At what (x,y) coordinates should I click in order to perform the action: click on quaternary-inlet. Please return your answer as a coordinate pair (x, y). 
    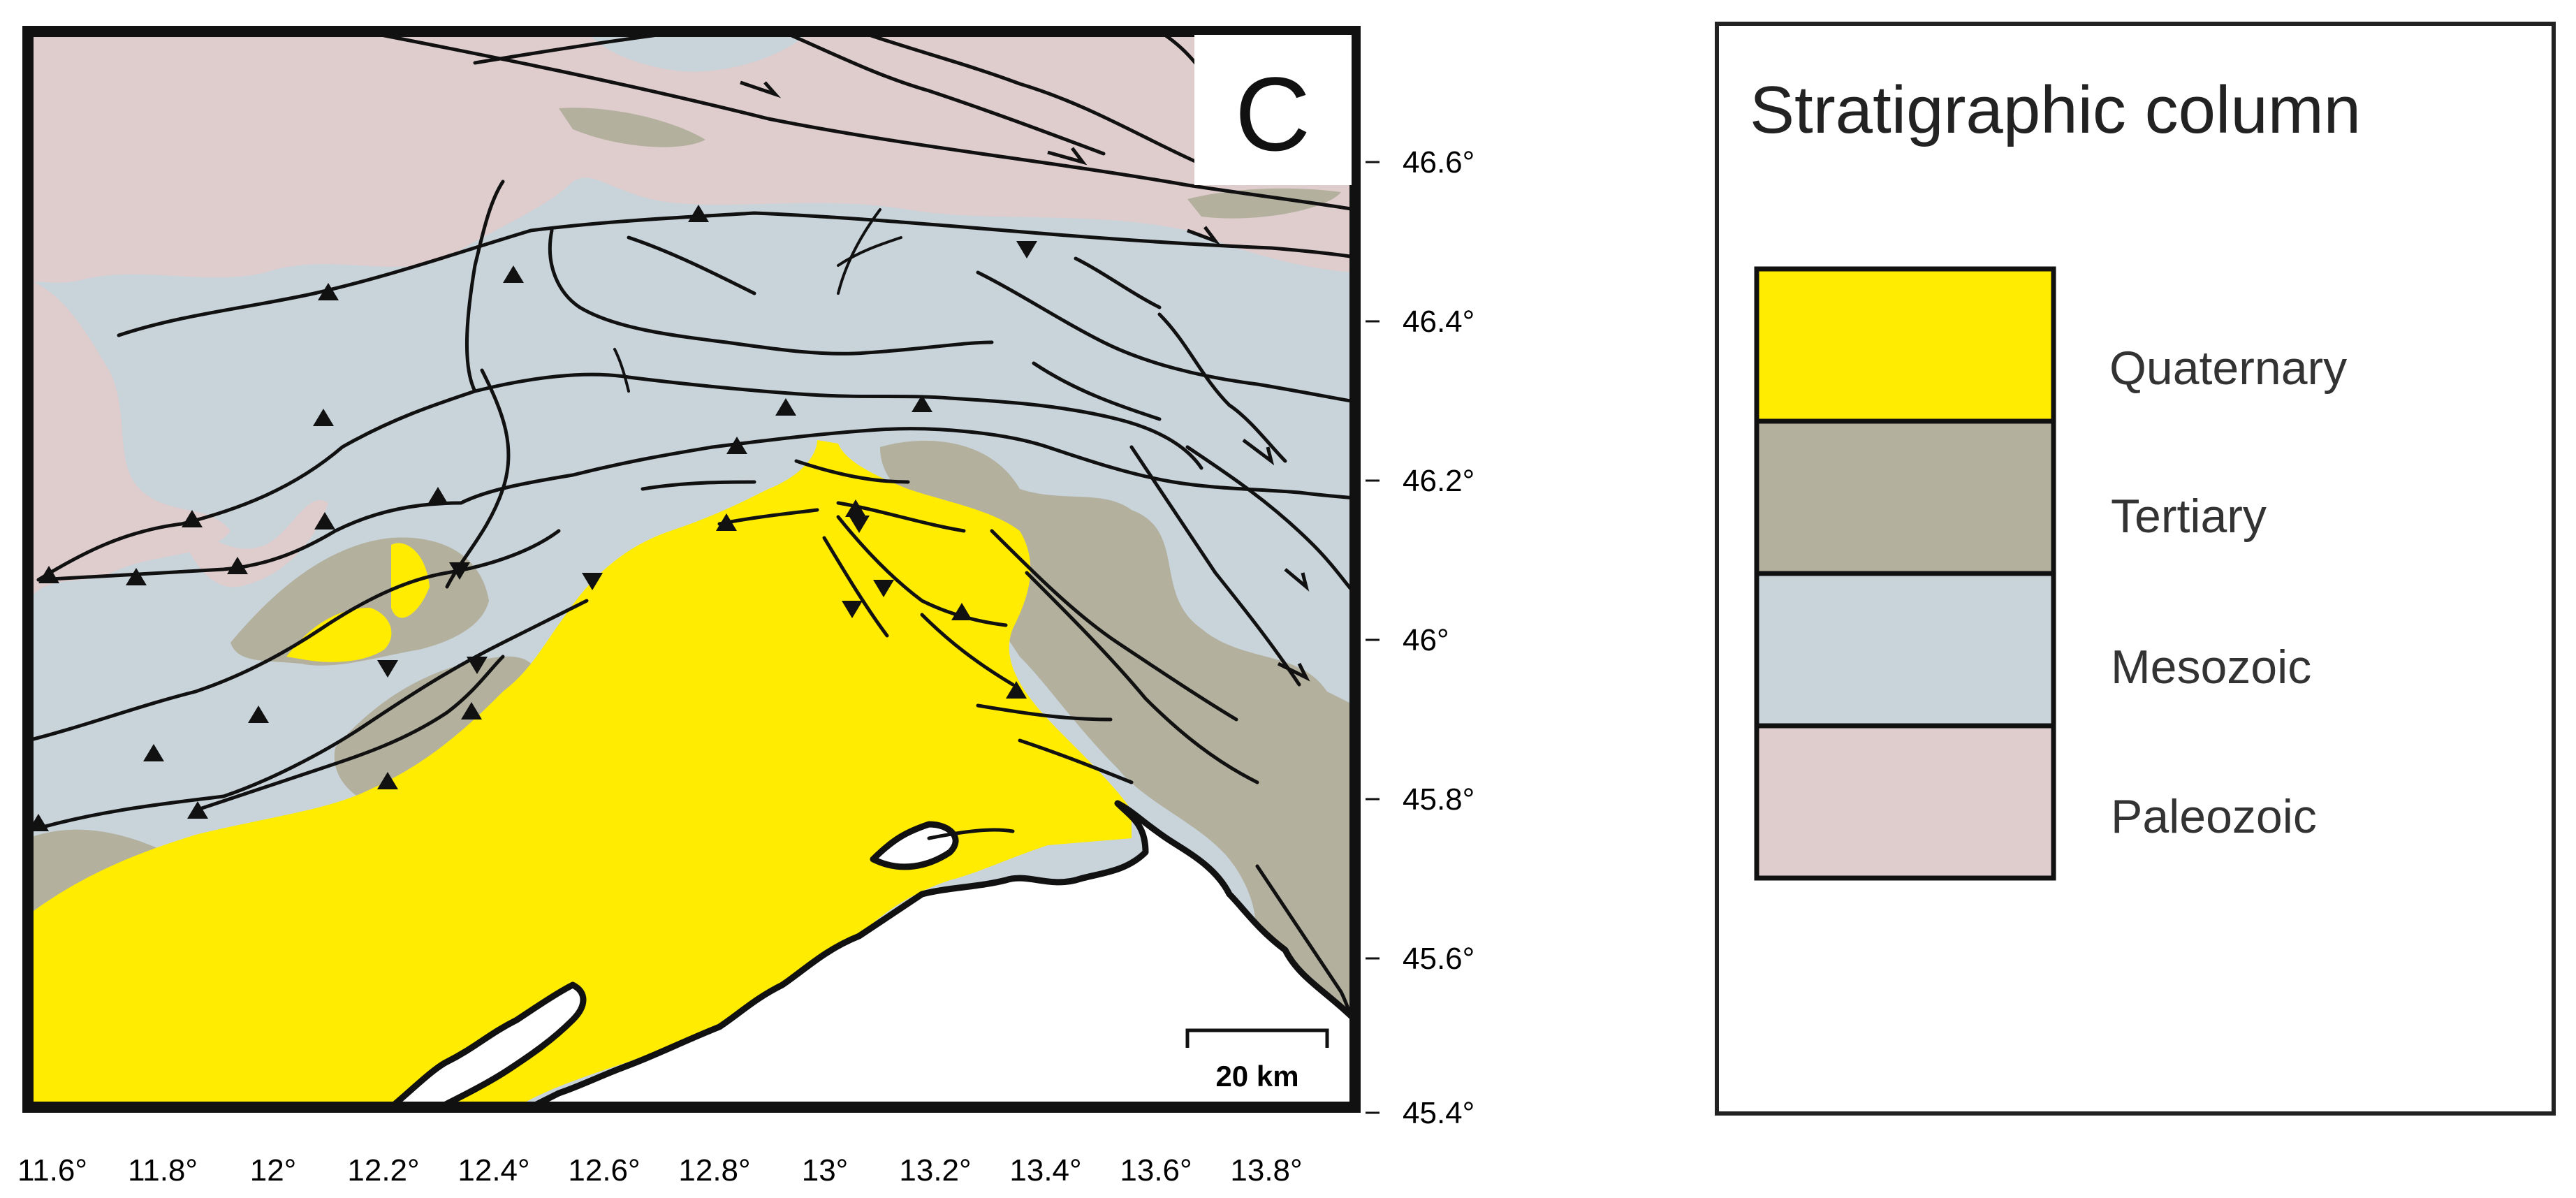
    Looking at the image, I should click on (339, 635).